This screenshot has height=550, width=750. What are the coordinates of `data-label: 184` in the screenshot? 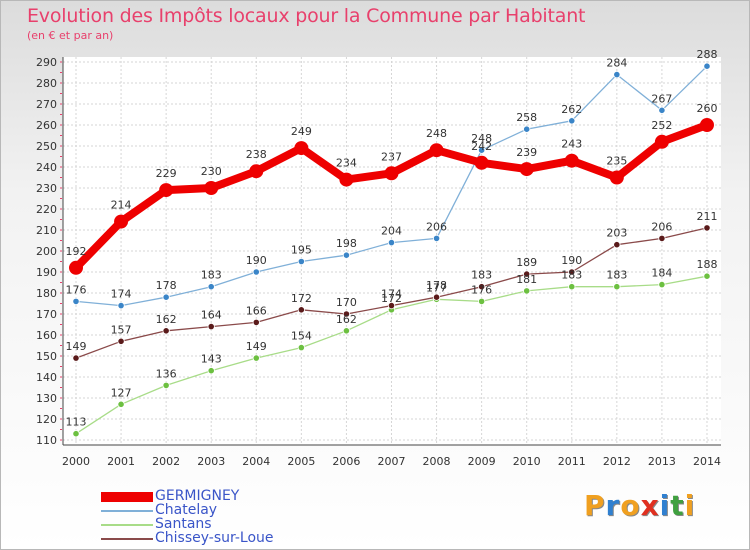 It's located at (661, 273).